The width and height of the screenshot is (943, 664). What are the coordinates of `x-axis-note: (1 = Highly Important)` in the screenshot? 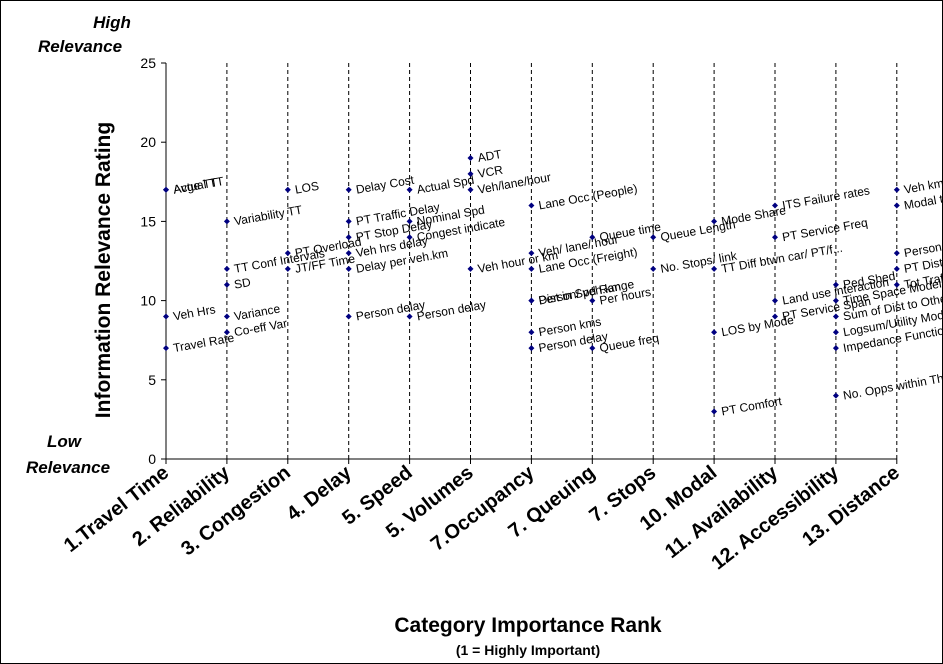 It's located at (528, 650).